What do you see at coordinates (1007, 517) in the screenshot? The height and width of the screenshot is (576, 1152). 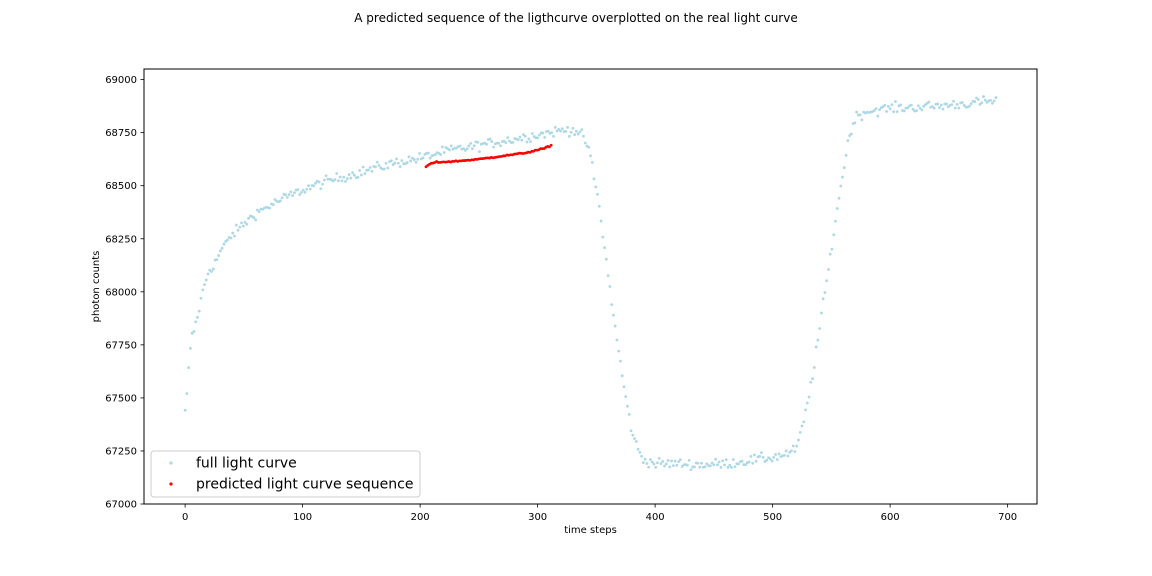 I see `x-tick-label: 700` at bounding box center [1007, 517].